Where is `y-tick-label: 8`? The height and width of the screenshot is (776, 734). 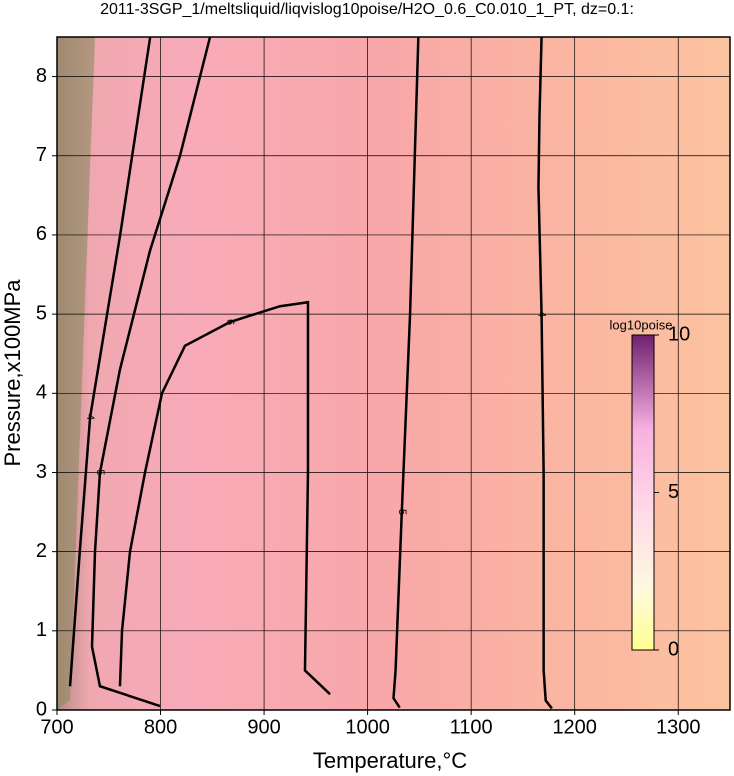 y-tick-label: 8 is located at coordinates (41, 76).